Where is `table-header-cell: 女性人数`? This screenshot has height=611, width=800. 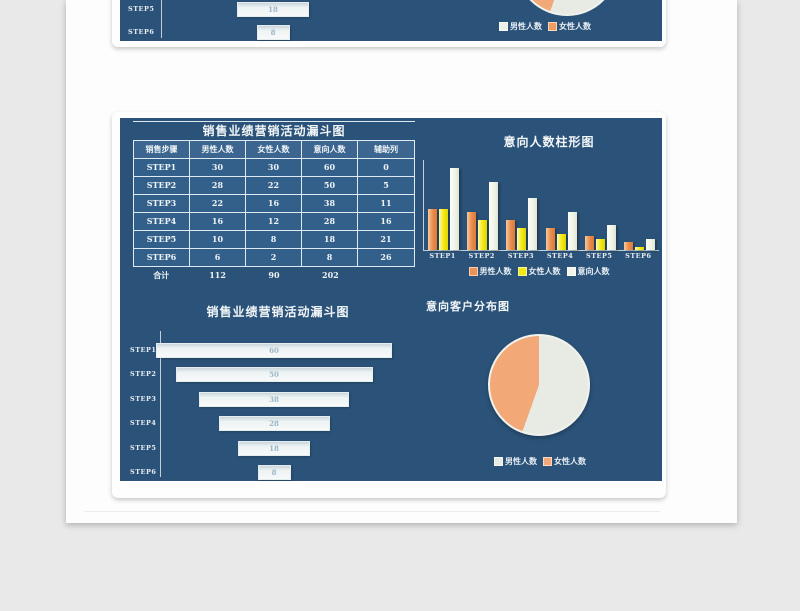 table-header-cell: 女性人数 is located at coordinates (274, 150).